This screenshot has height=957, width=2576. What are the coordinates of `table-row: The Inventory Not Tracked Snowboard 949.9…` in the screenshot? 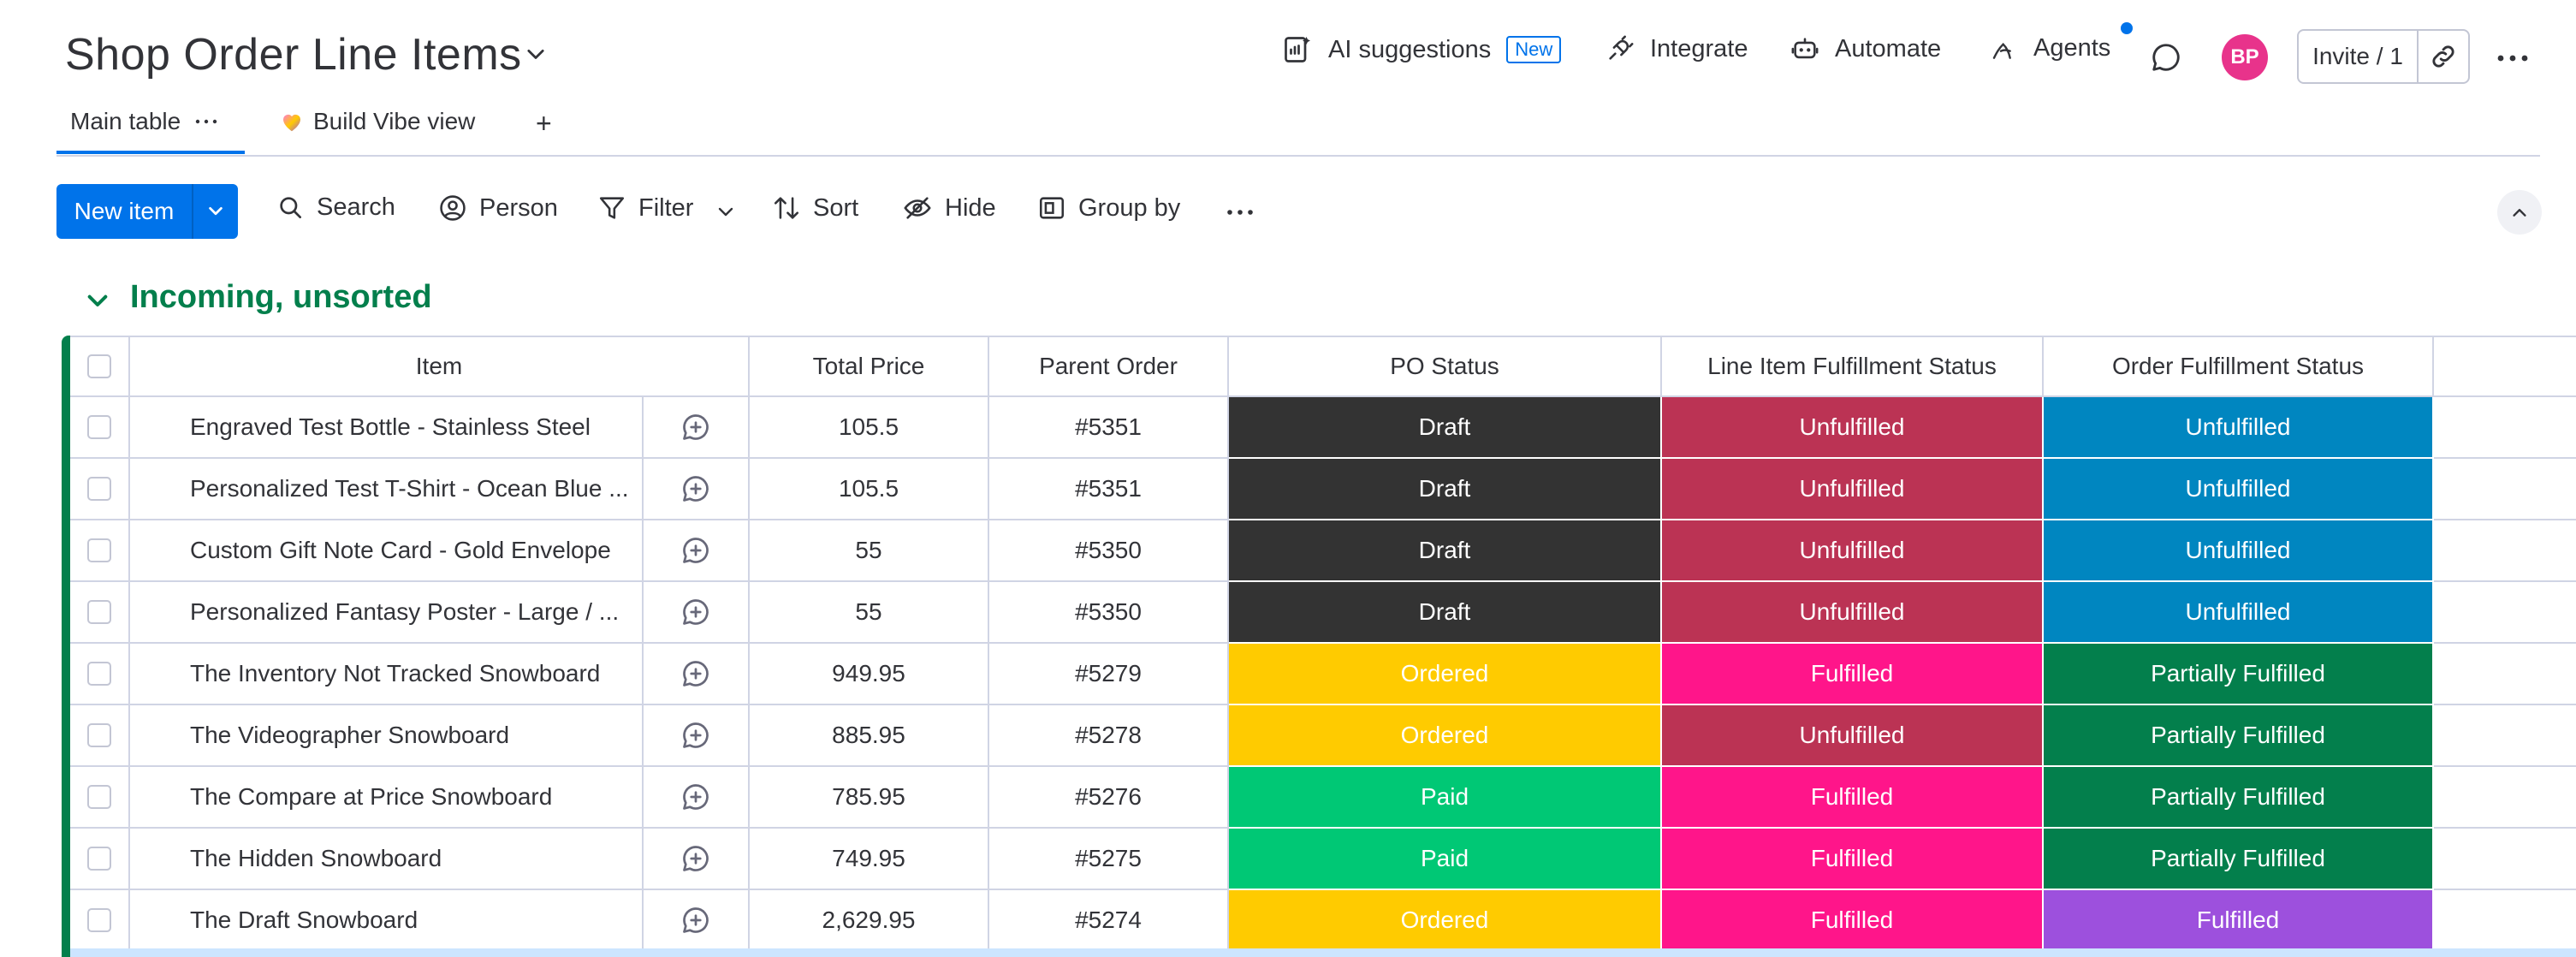 It's located at (1319, 674).